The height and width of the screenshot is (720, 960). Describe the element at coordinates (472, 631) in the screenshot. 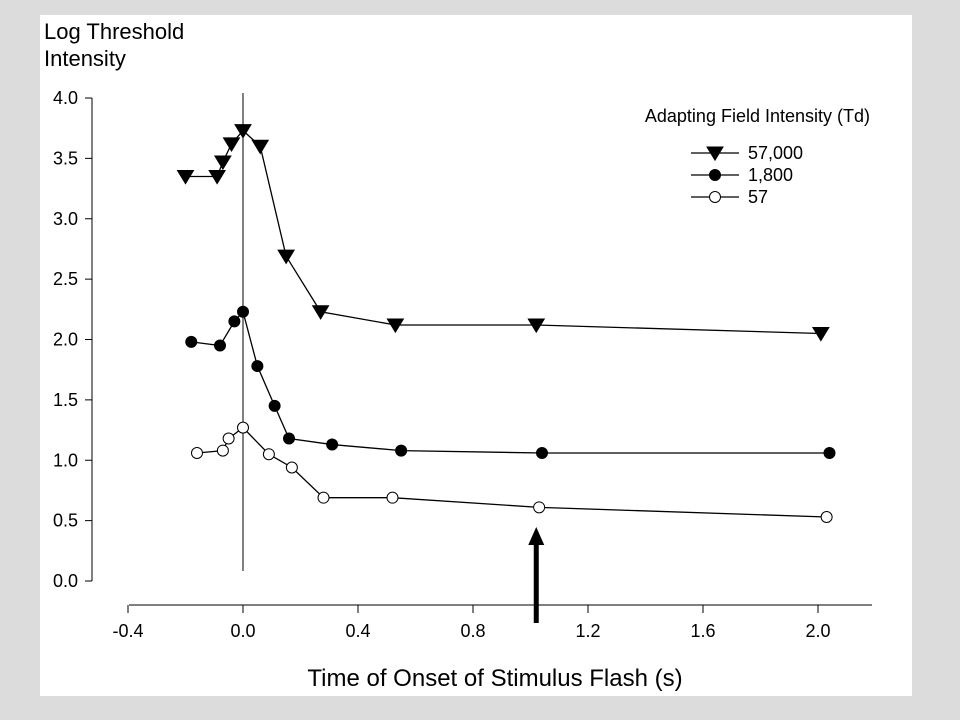

I see `x-tick-label: 0.8` at that location.